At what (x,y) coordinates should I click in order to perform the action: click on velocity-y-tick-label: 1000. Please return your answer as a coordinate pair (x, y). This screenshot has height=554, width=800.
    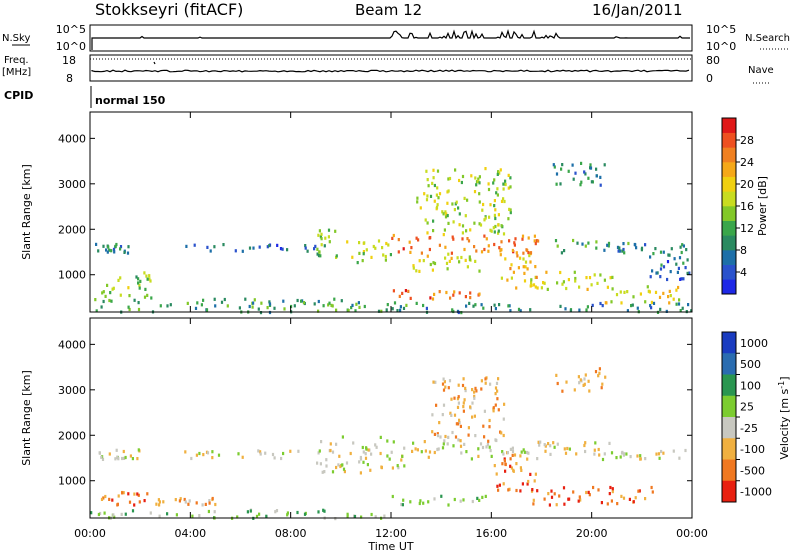
    Looking at the image, I should click on (72, 481).